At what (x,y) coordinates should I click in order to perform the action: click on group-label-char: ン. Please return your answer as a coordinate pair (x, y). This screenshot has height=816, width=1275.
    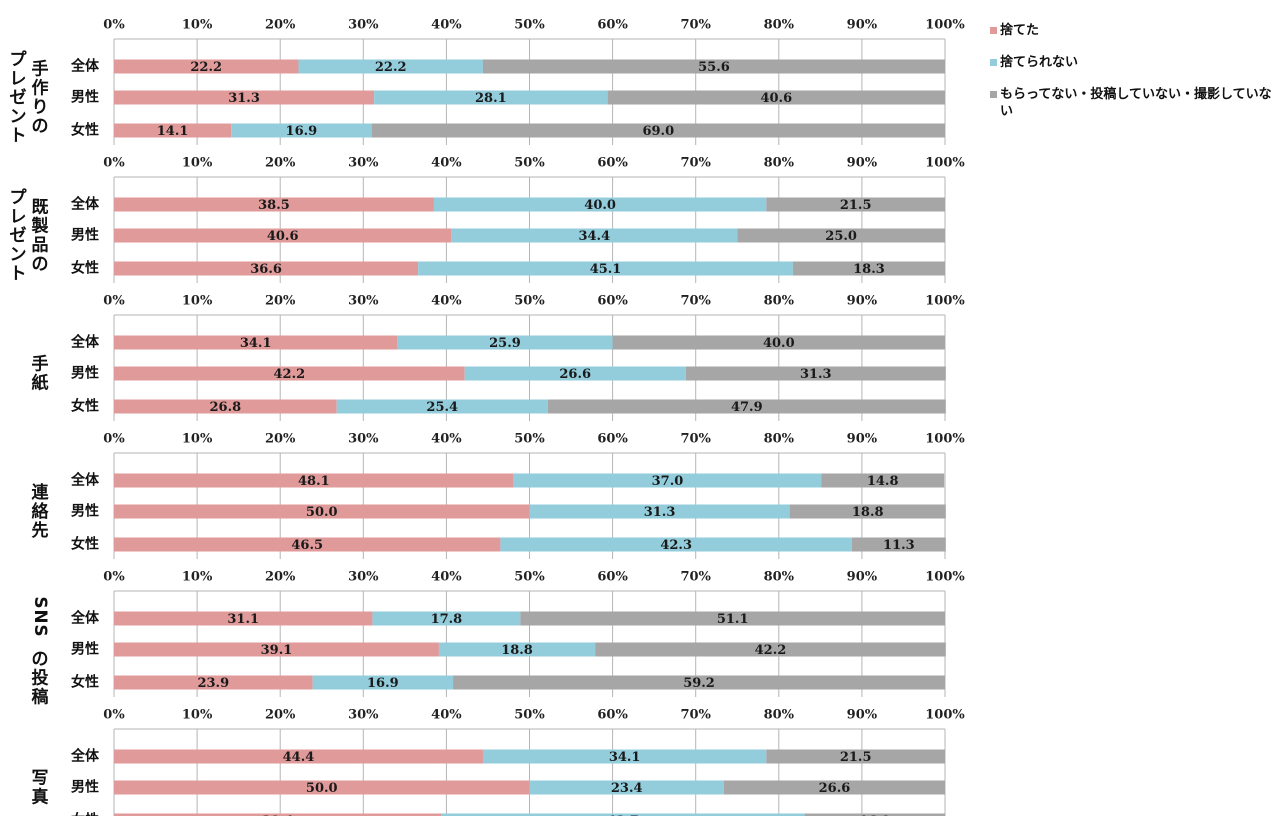
    Looking at the image, I should click on (18, 255).